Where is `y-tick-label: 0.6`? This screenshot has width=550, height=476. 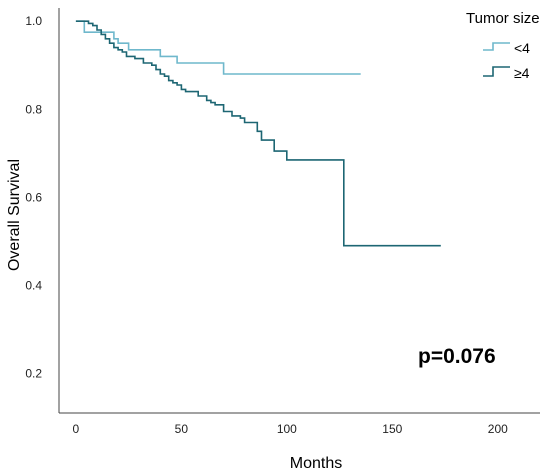
y-tick-label: 0.6 is located at coordinates (33, 197).